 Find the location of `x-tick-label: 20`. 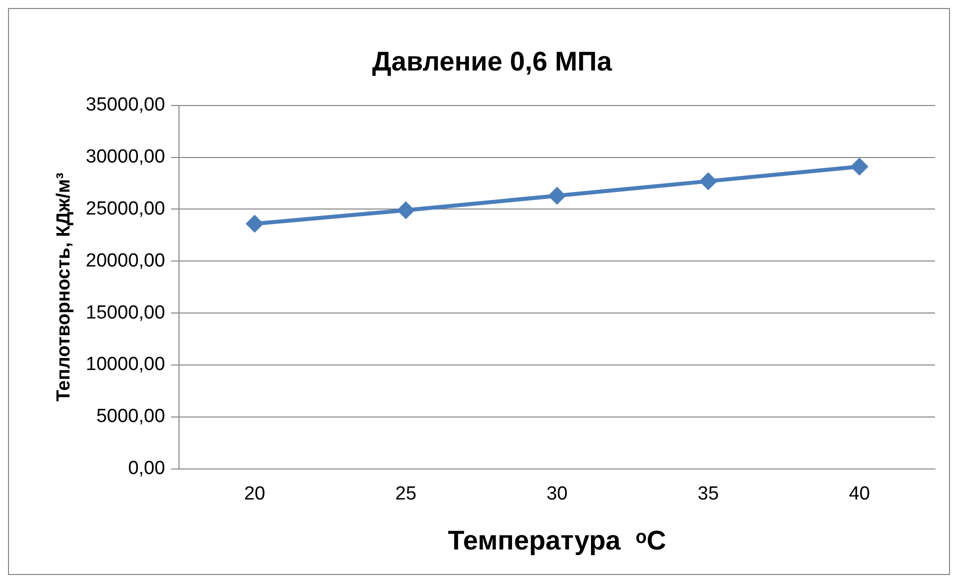

x-tick-label: 20 is located at coordinates (255, 493).